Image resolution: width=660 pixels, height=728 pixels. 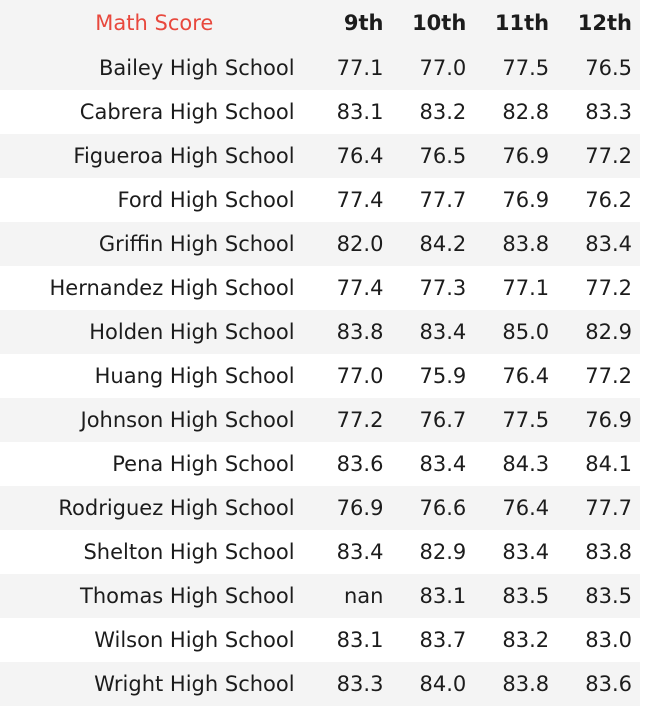 What do you see at coordinates (154, 112) in the screenshot?
I see `school-name: Cabrera High School` at bounding box center [154, 112].